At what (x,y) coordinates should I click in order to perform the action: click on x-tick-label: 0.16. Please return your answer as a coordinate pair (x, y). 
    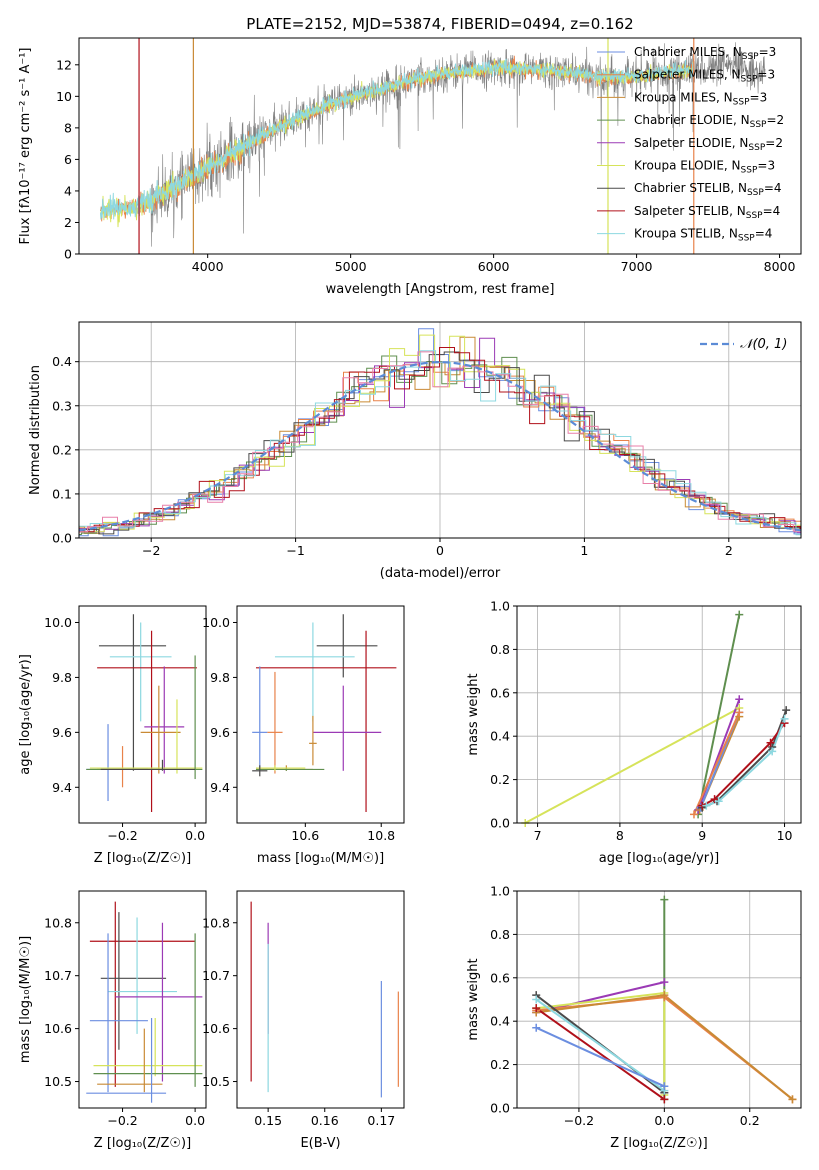
    Looking at the image, I should click on (325, 1120).